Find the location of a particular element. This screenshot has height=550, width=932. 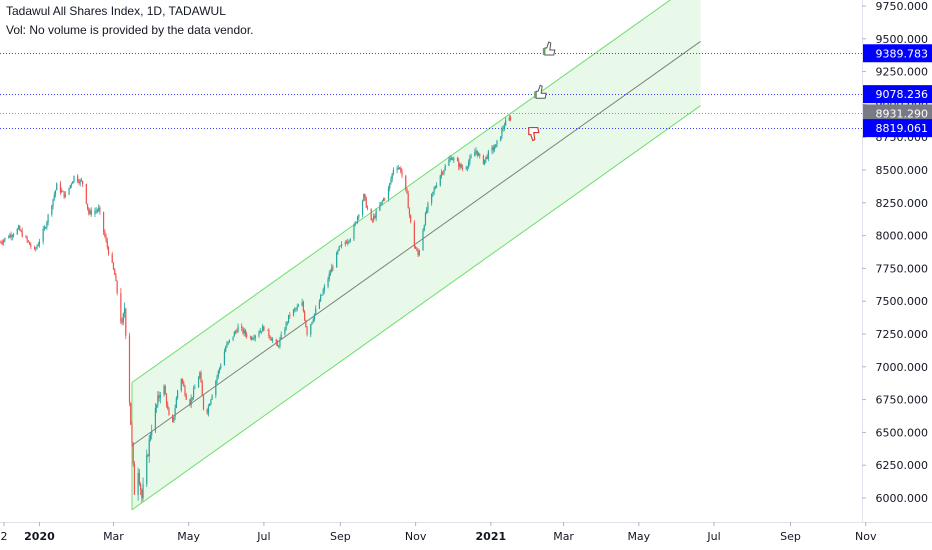

time-axis-bg is located at coordinates (466, 536).